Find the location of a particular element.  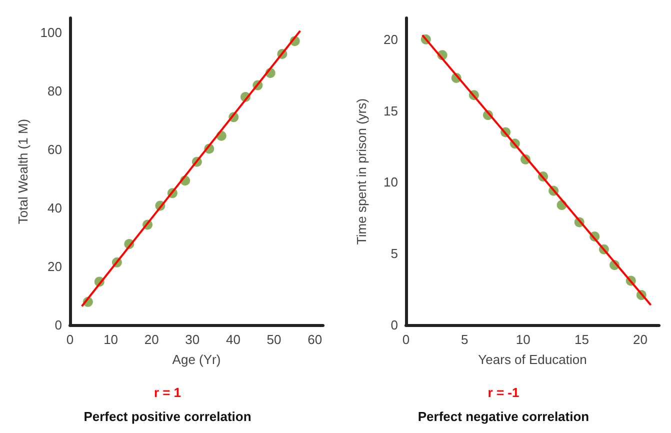

x-tick-label: 15 is located at coordinates (581, 339).